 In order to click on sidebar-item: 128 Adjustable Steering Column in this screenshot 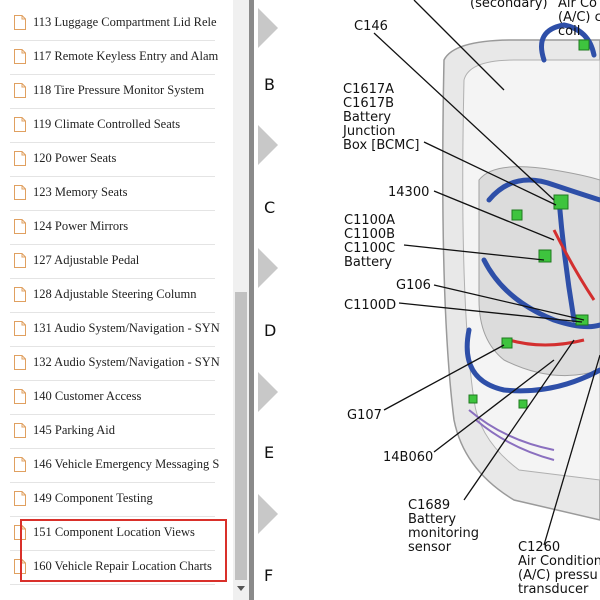, I will do `click(112, 296)`.